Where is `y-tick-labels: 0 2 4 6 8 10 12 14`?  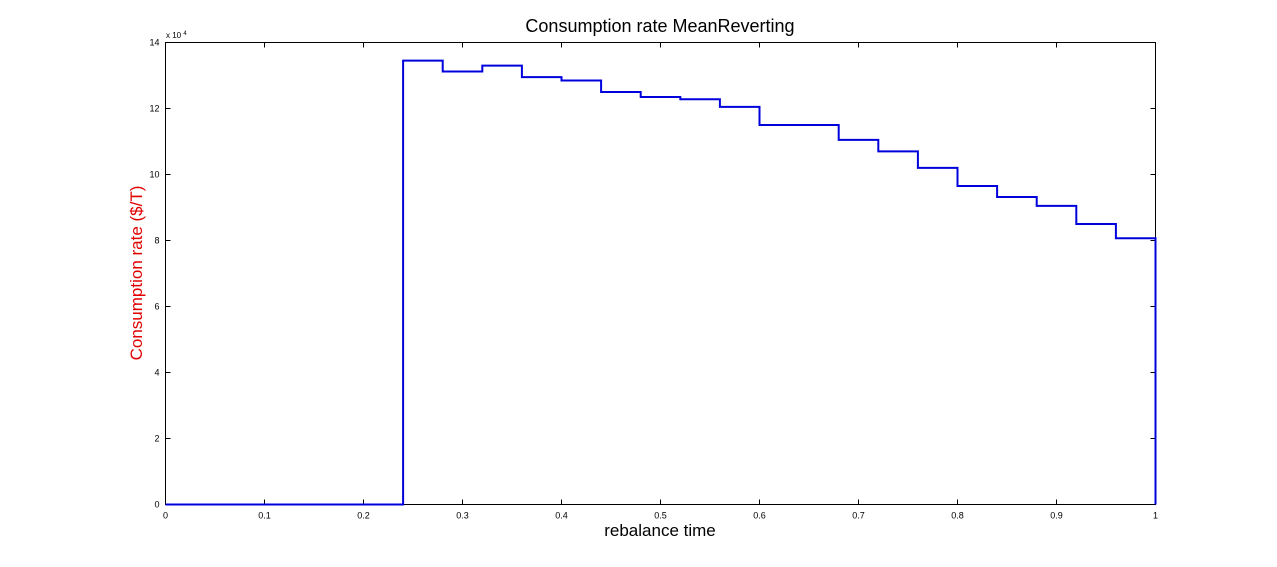 y-tick-labels: 0 2 4 6 8 10 12 14 is located at coordinates (154, 274).